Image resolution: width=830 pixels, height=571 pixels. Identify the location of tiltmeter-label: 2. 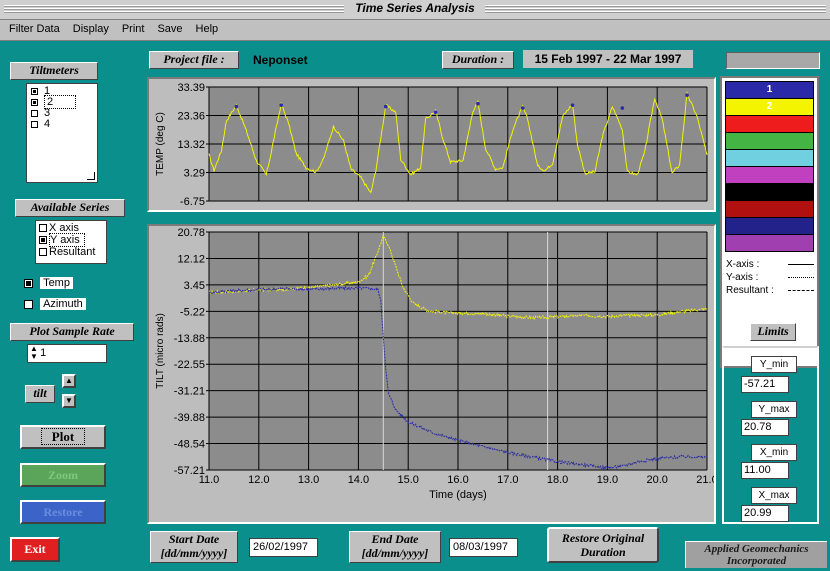
(60, 102).